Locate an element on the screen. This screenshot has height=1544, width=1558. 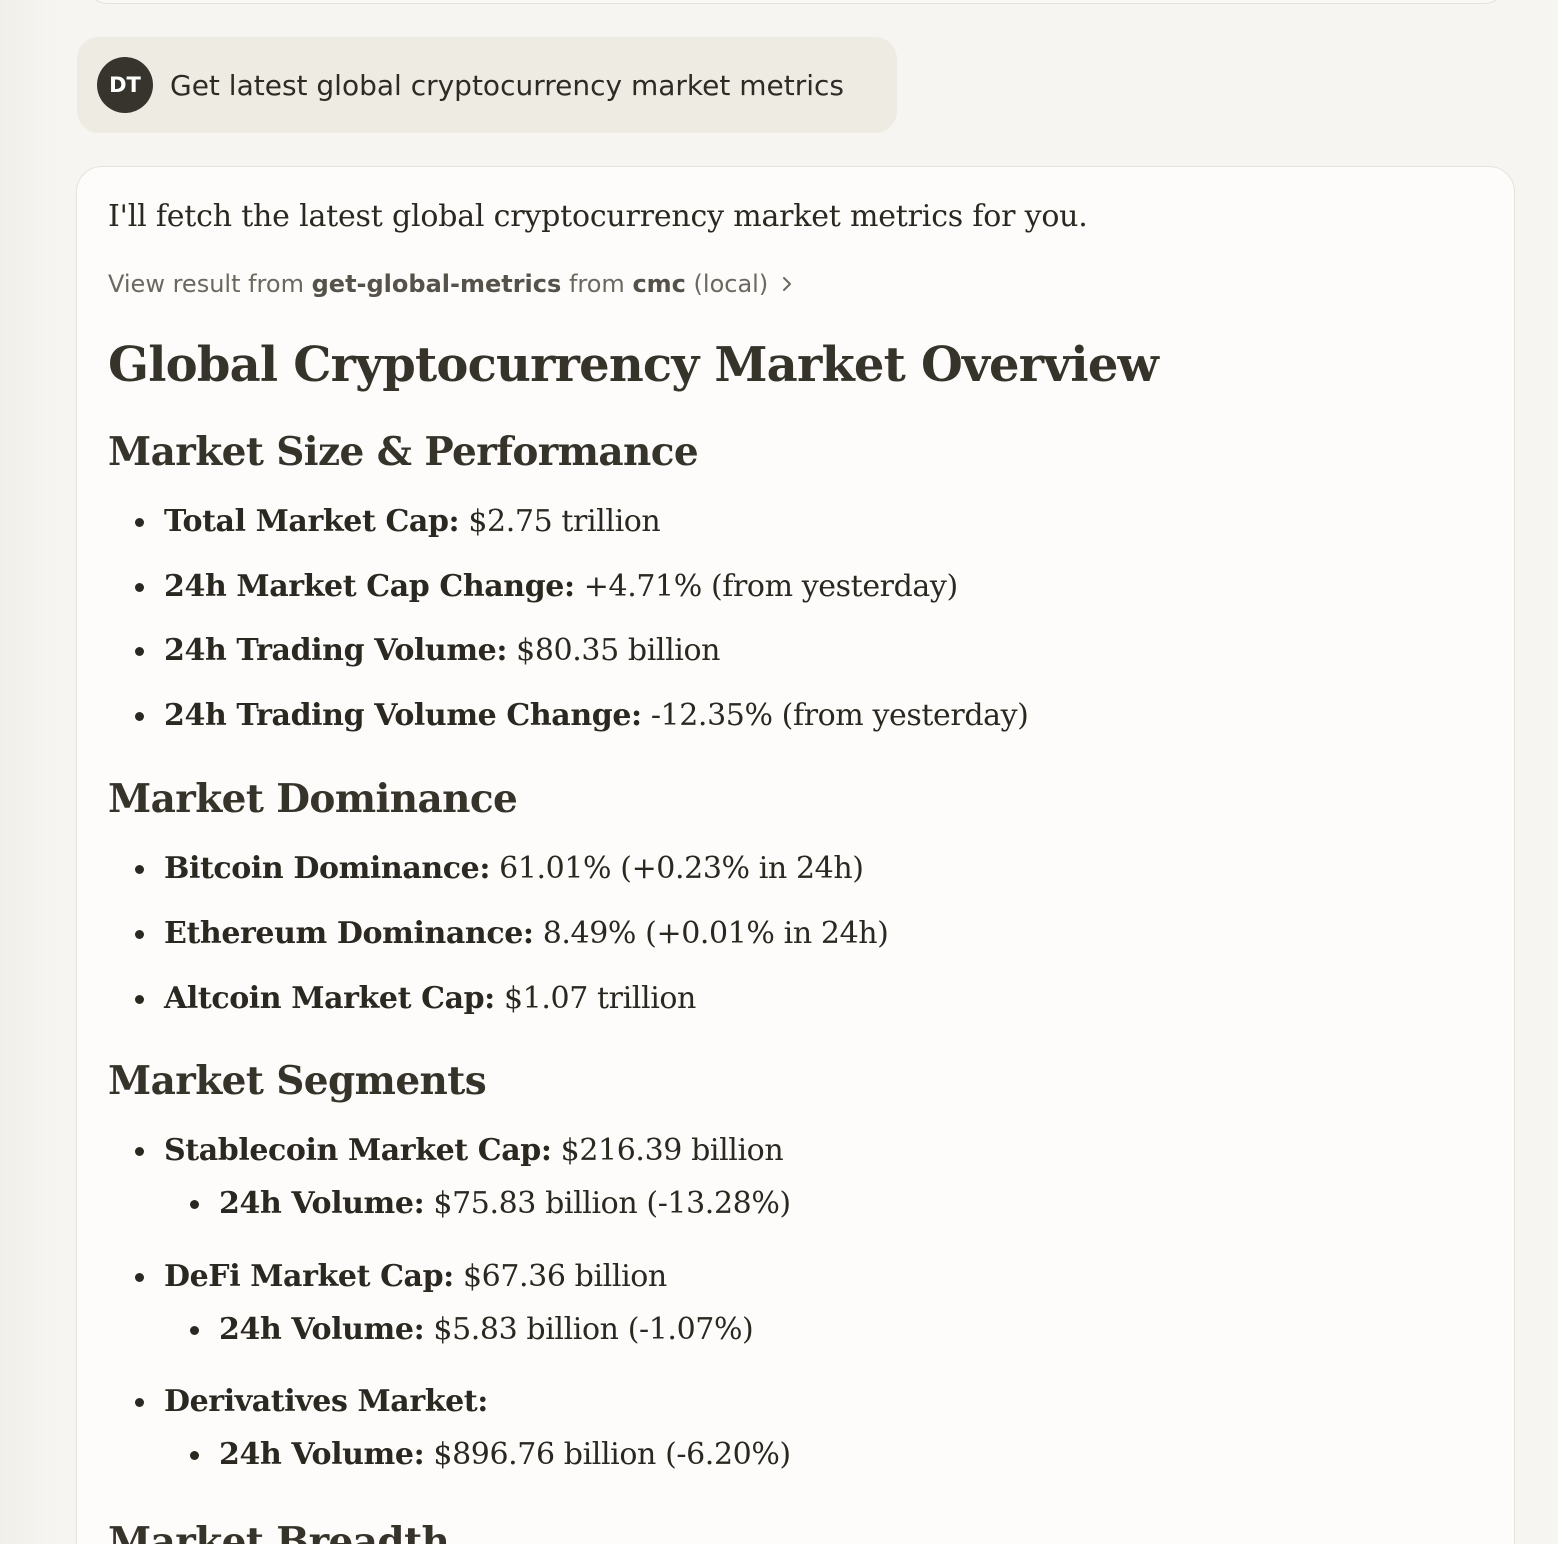
section-heading-market-breadth: Market Breadth is located at coordinates (279, 1531).